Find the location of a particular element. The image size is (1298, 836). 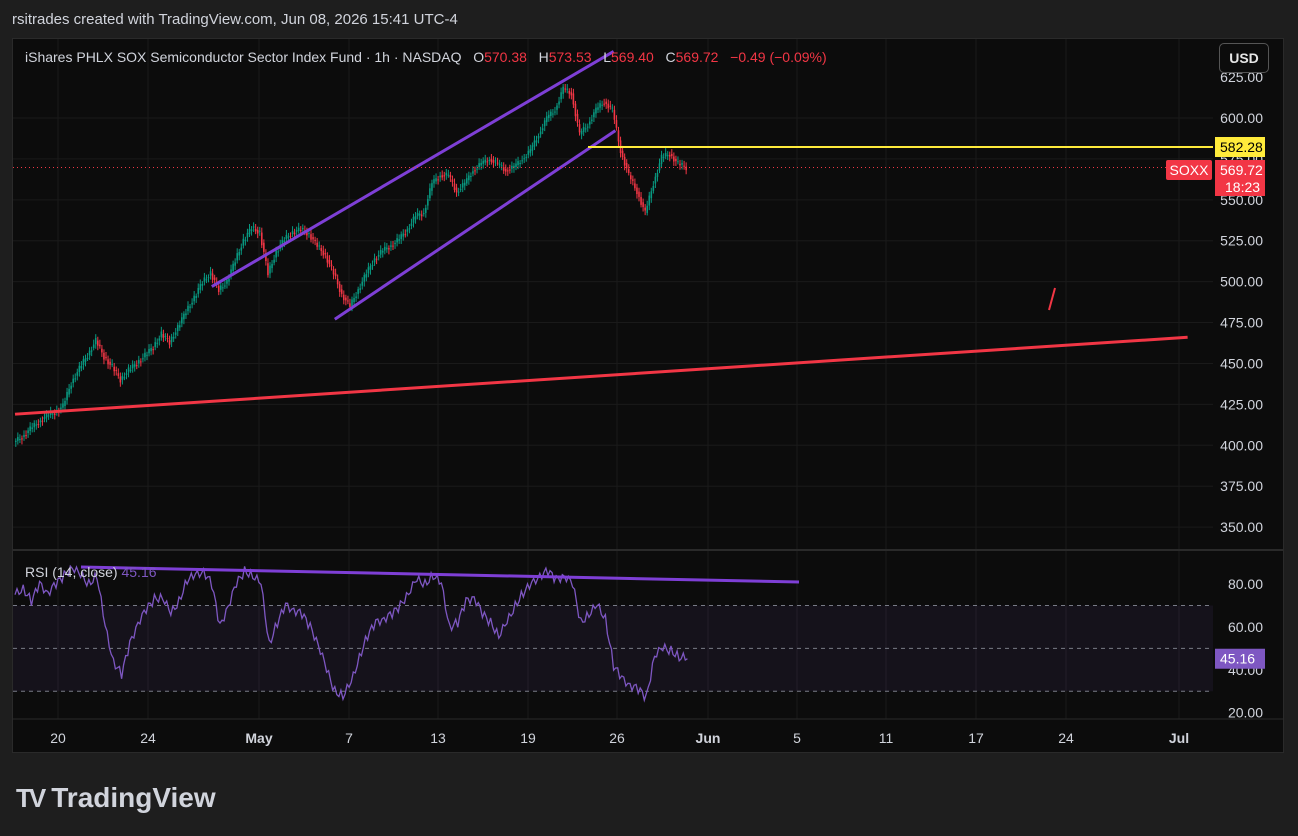

currency-button: USD is located at coordinates (1244, 58).